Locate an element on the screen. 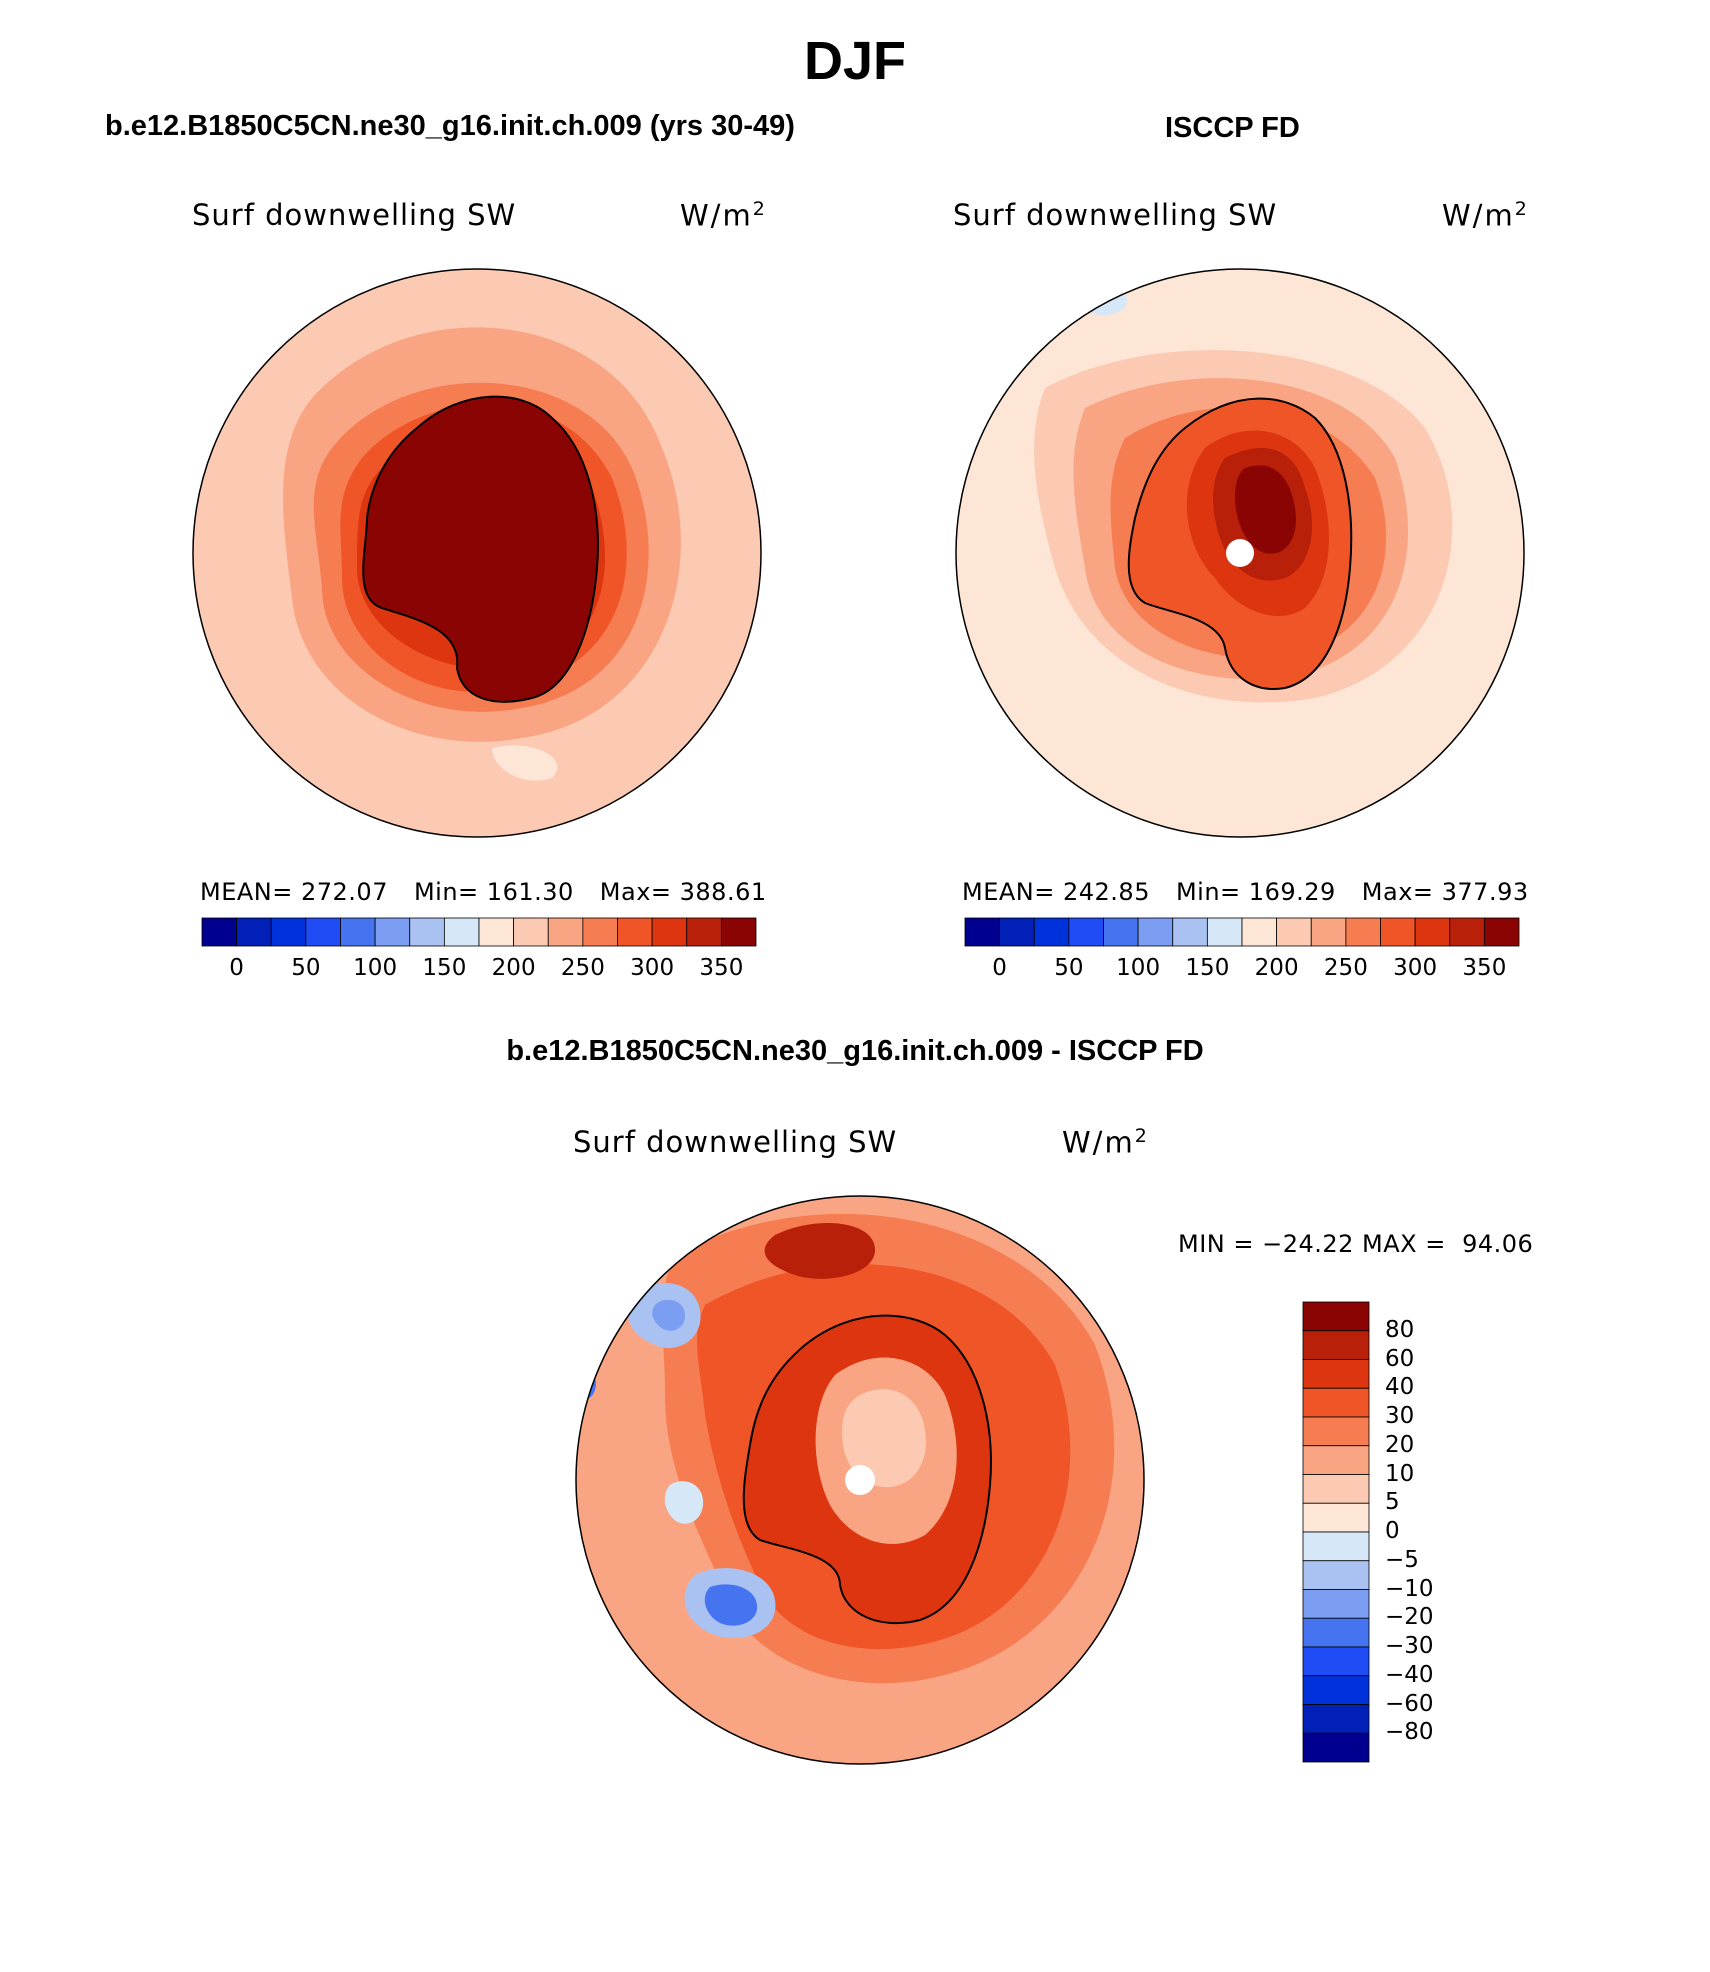  colorbar-tick-label: 300 is located at coordinates (1415, 968).